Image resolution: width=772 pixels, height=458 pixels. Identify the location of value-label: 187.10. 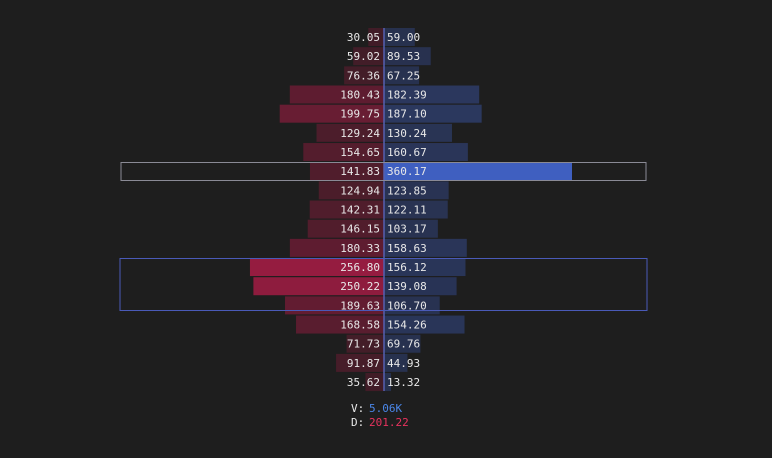
(407, 114).